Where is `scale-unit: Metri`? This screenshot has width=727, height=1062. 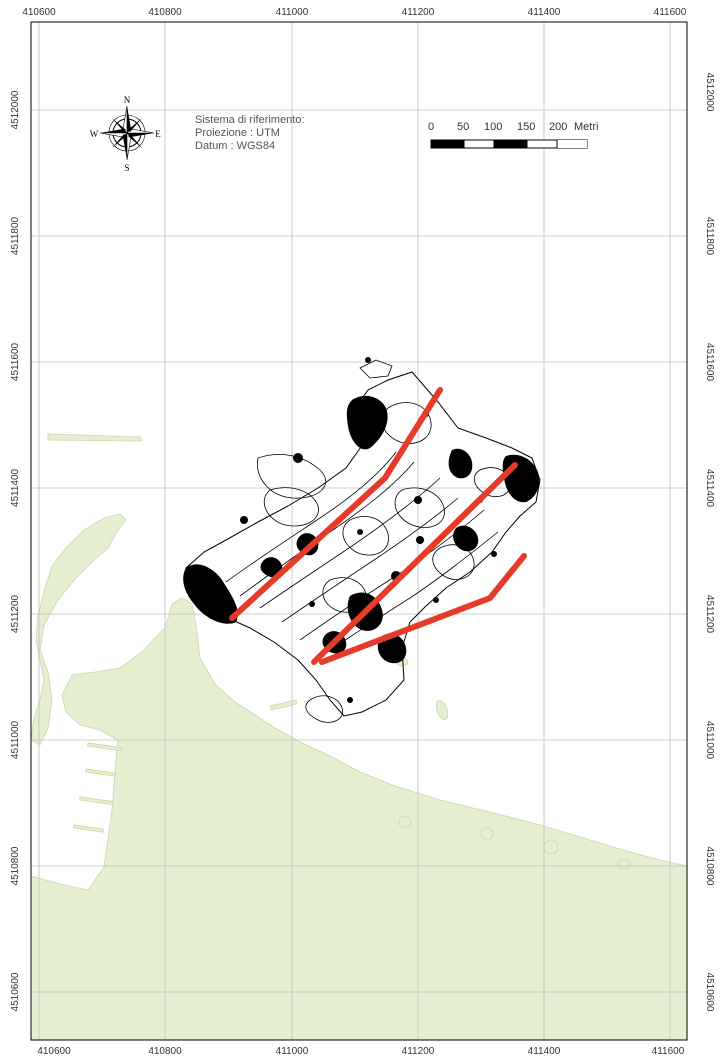 scale-unit: Metri is located at coordinates (586, 127).